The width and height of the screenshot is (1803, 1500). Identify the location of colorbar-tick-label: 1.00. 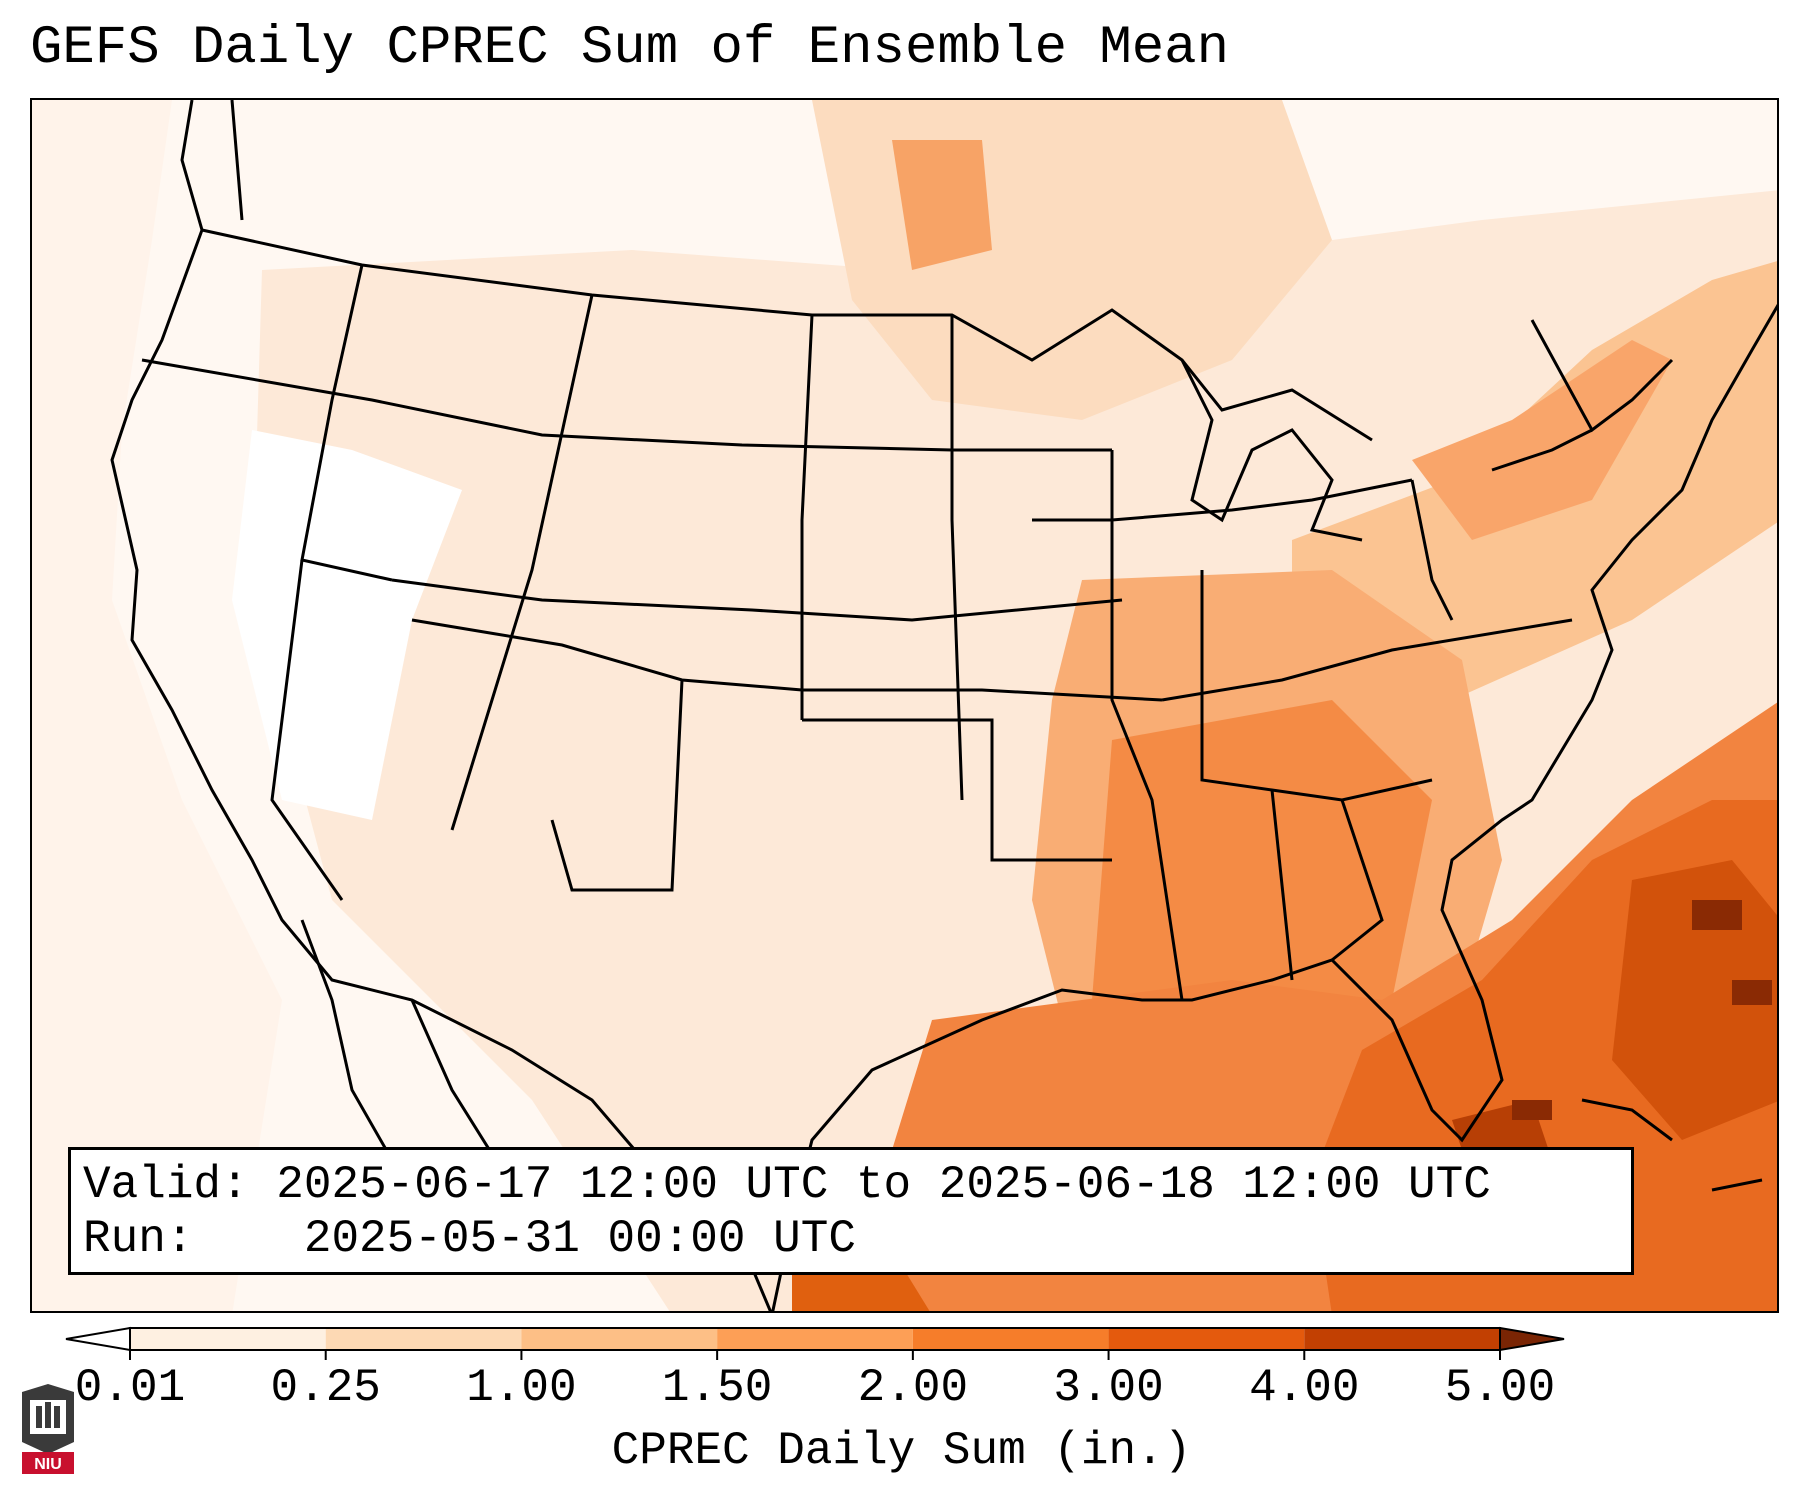
(521, 1388).